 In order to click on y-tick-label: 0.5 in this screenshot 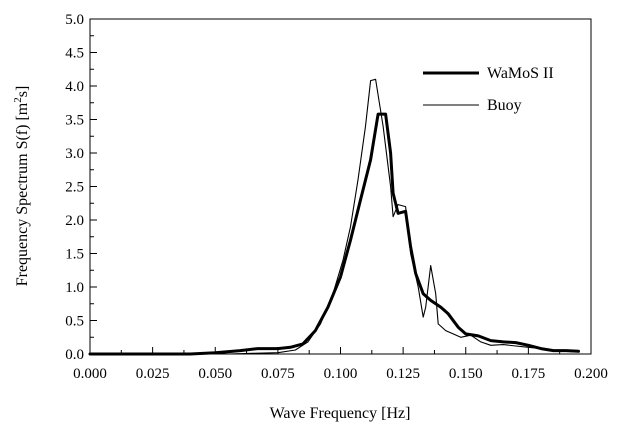, I will do `click(74, 322)`.